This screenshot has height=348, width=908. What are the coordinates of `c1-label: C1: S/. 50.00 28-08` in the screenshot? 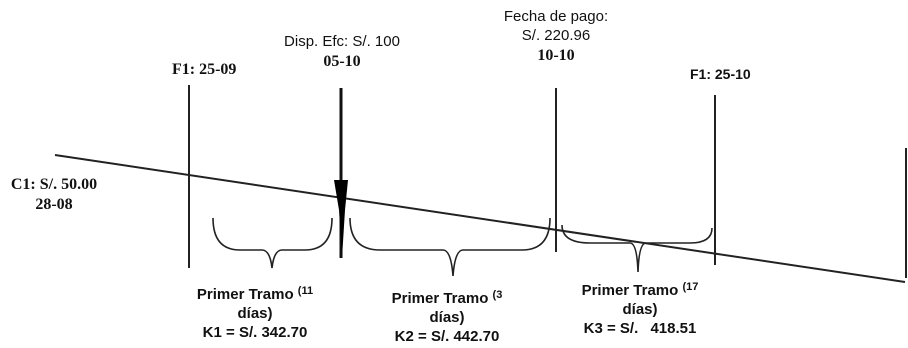 It's located at (54, 195).